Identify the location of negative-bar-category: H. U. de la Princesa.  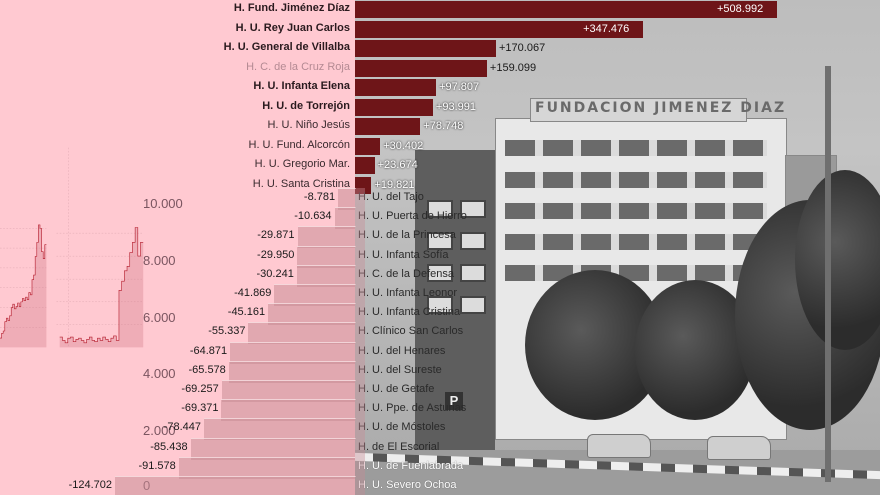
(407, 235).